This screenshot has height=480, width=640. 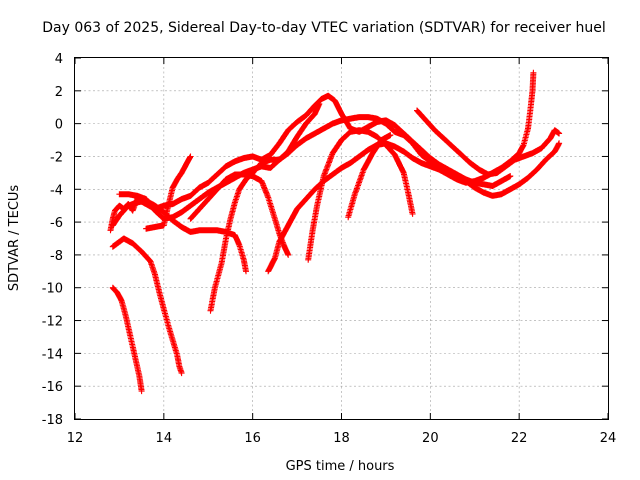 I want to click on y-tick-label: -16, so click(x=52, y=387).